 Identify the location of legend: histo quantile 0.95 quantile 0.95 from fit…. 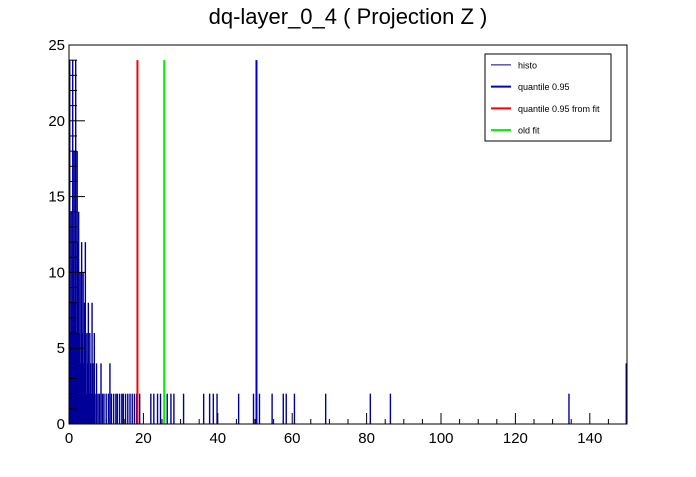
(548, 97).